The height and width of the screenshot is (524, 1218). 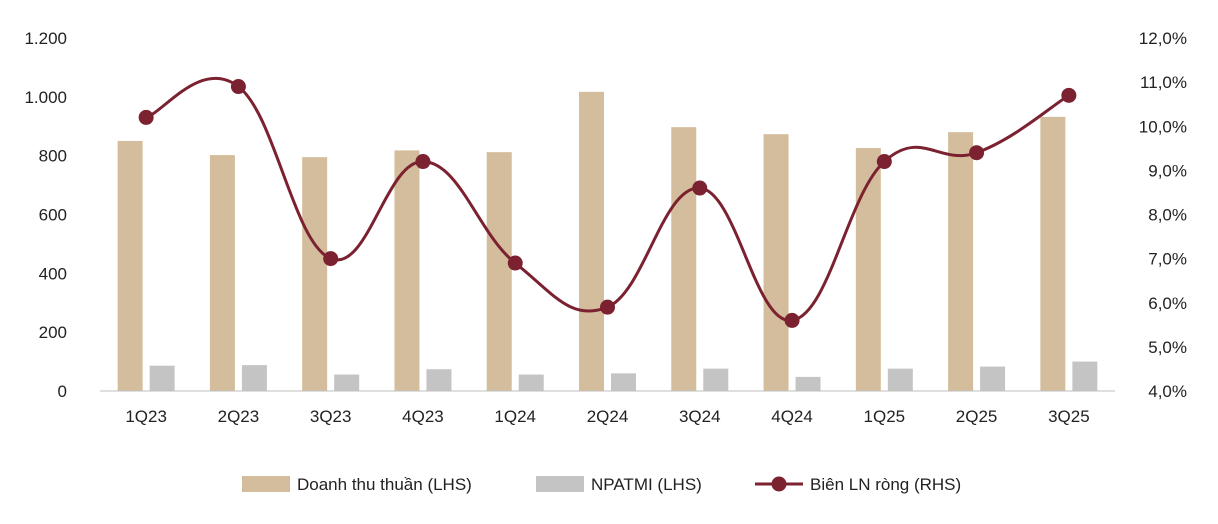 What do you see at coordinates (254, 378) in the screenshot?
I see `npatmi-bar-2q23` at bounding box center [254, 378].